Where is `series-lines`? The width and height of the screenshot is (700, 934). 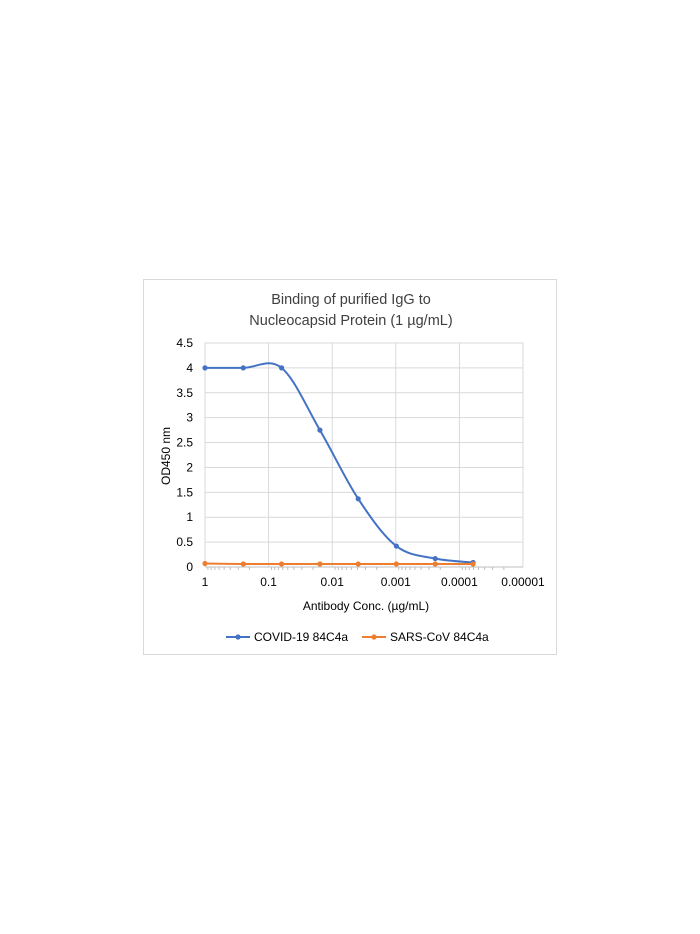
series-lines is located at coordinates (339, 464).